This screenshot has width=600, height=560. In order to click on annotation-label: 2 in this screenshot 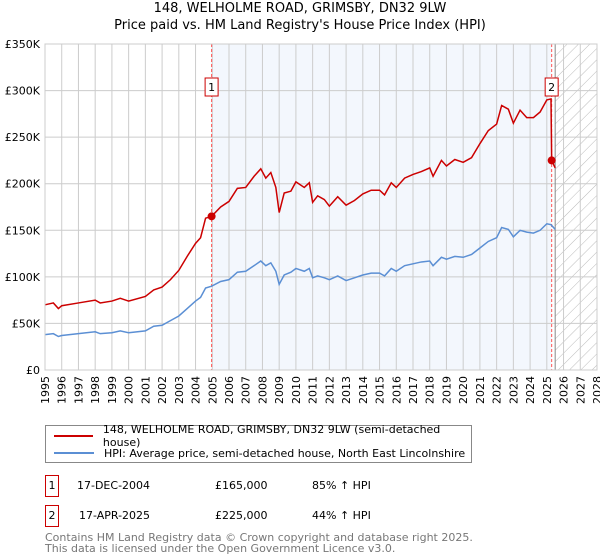, I will do `click(551, 87)`.